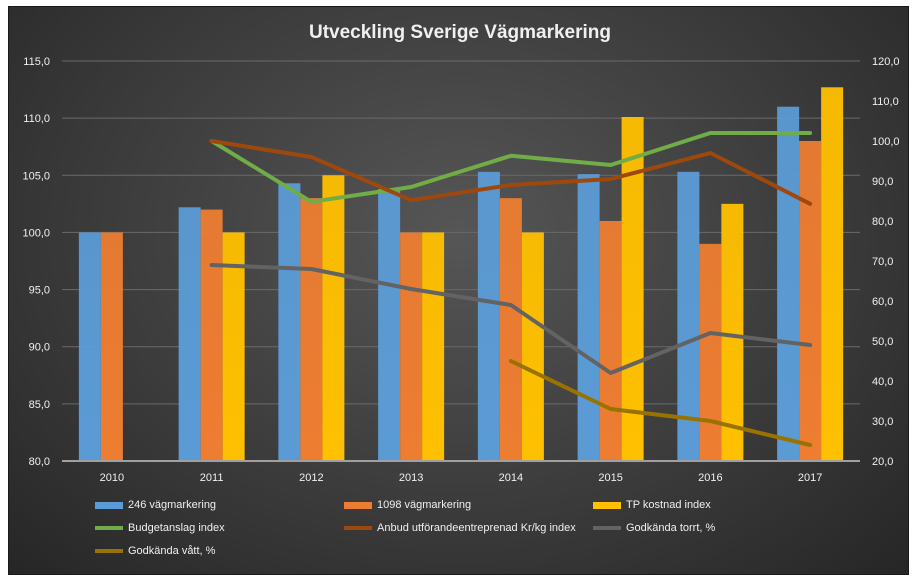  Describe the element at coordinates (36, 62) in the screenshot. I see `left-tick-label: 115,0` at that location.